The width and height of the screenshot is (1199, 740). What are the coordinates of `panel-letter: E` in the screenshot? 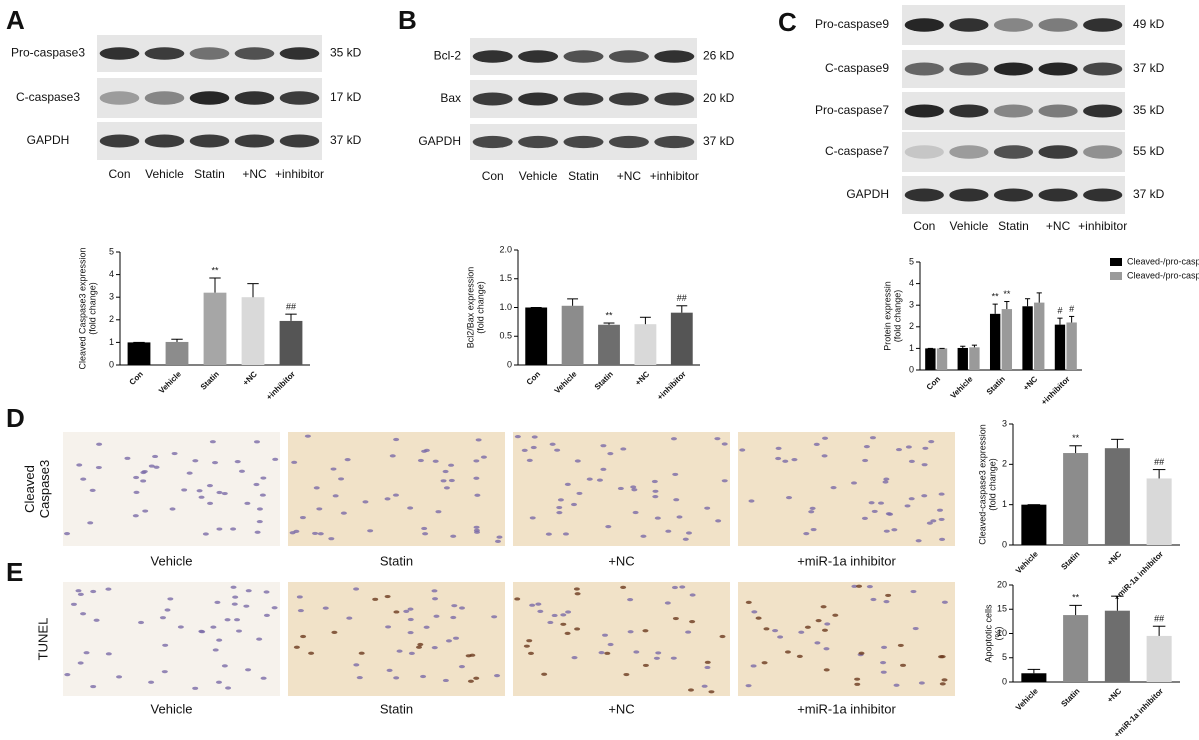 It's located at (14, 572).